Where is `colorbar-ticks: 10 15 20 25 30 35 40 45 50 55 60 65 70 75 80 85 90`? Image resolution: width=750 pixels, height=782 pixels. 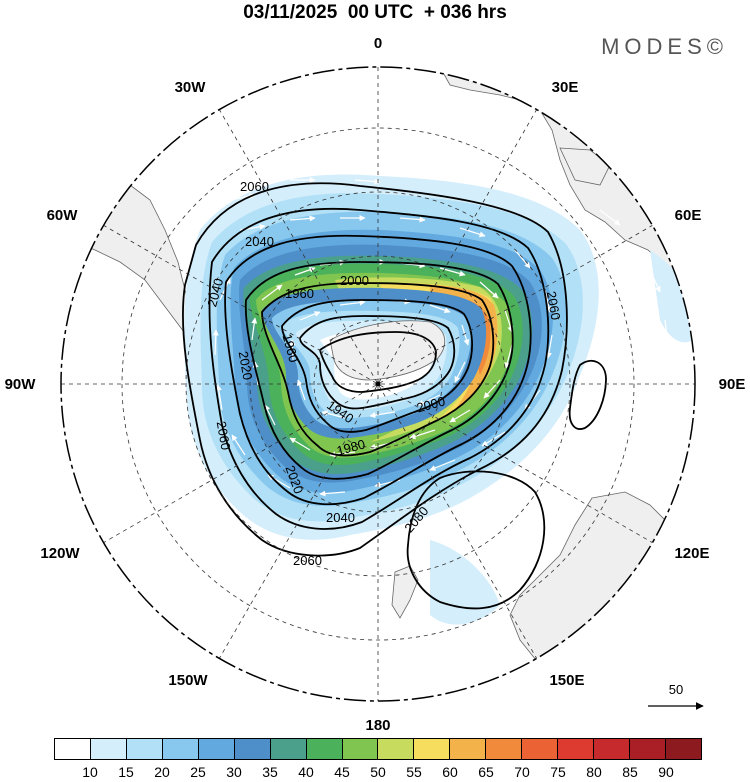 colorbar-ticks: 10 15 20 25 30 35 40 45 50 55 60 65 70 75 80 85 90 is located at coordinates (378, 773).